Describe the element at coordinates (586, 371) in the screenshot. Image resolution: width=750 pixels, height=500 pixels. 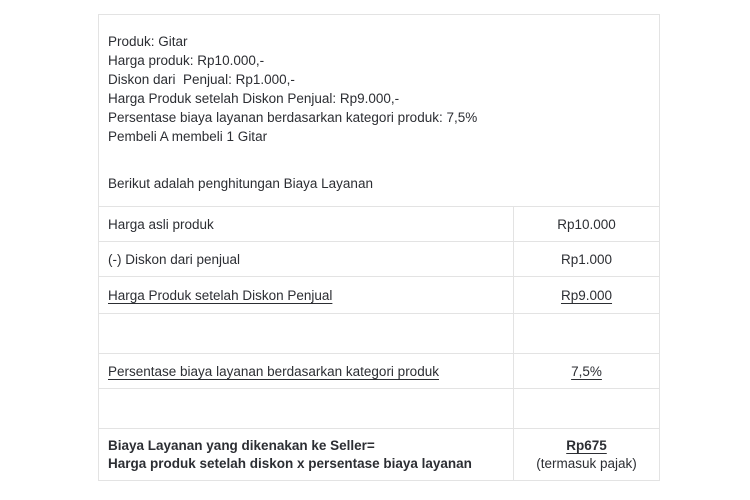
I see `row-value: 7,5%` at that location.